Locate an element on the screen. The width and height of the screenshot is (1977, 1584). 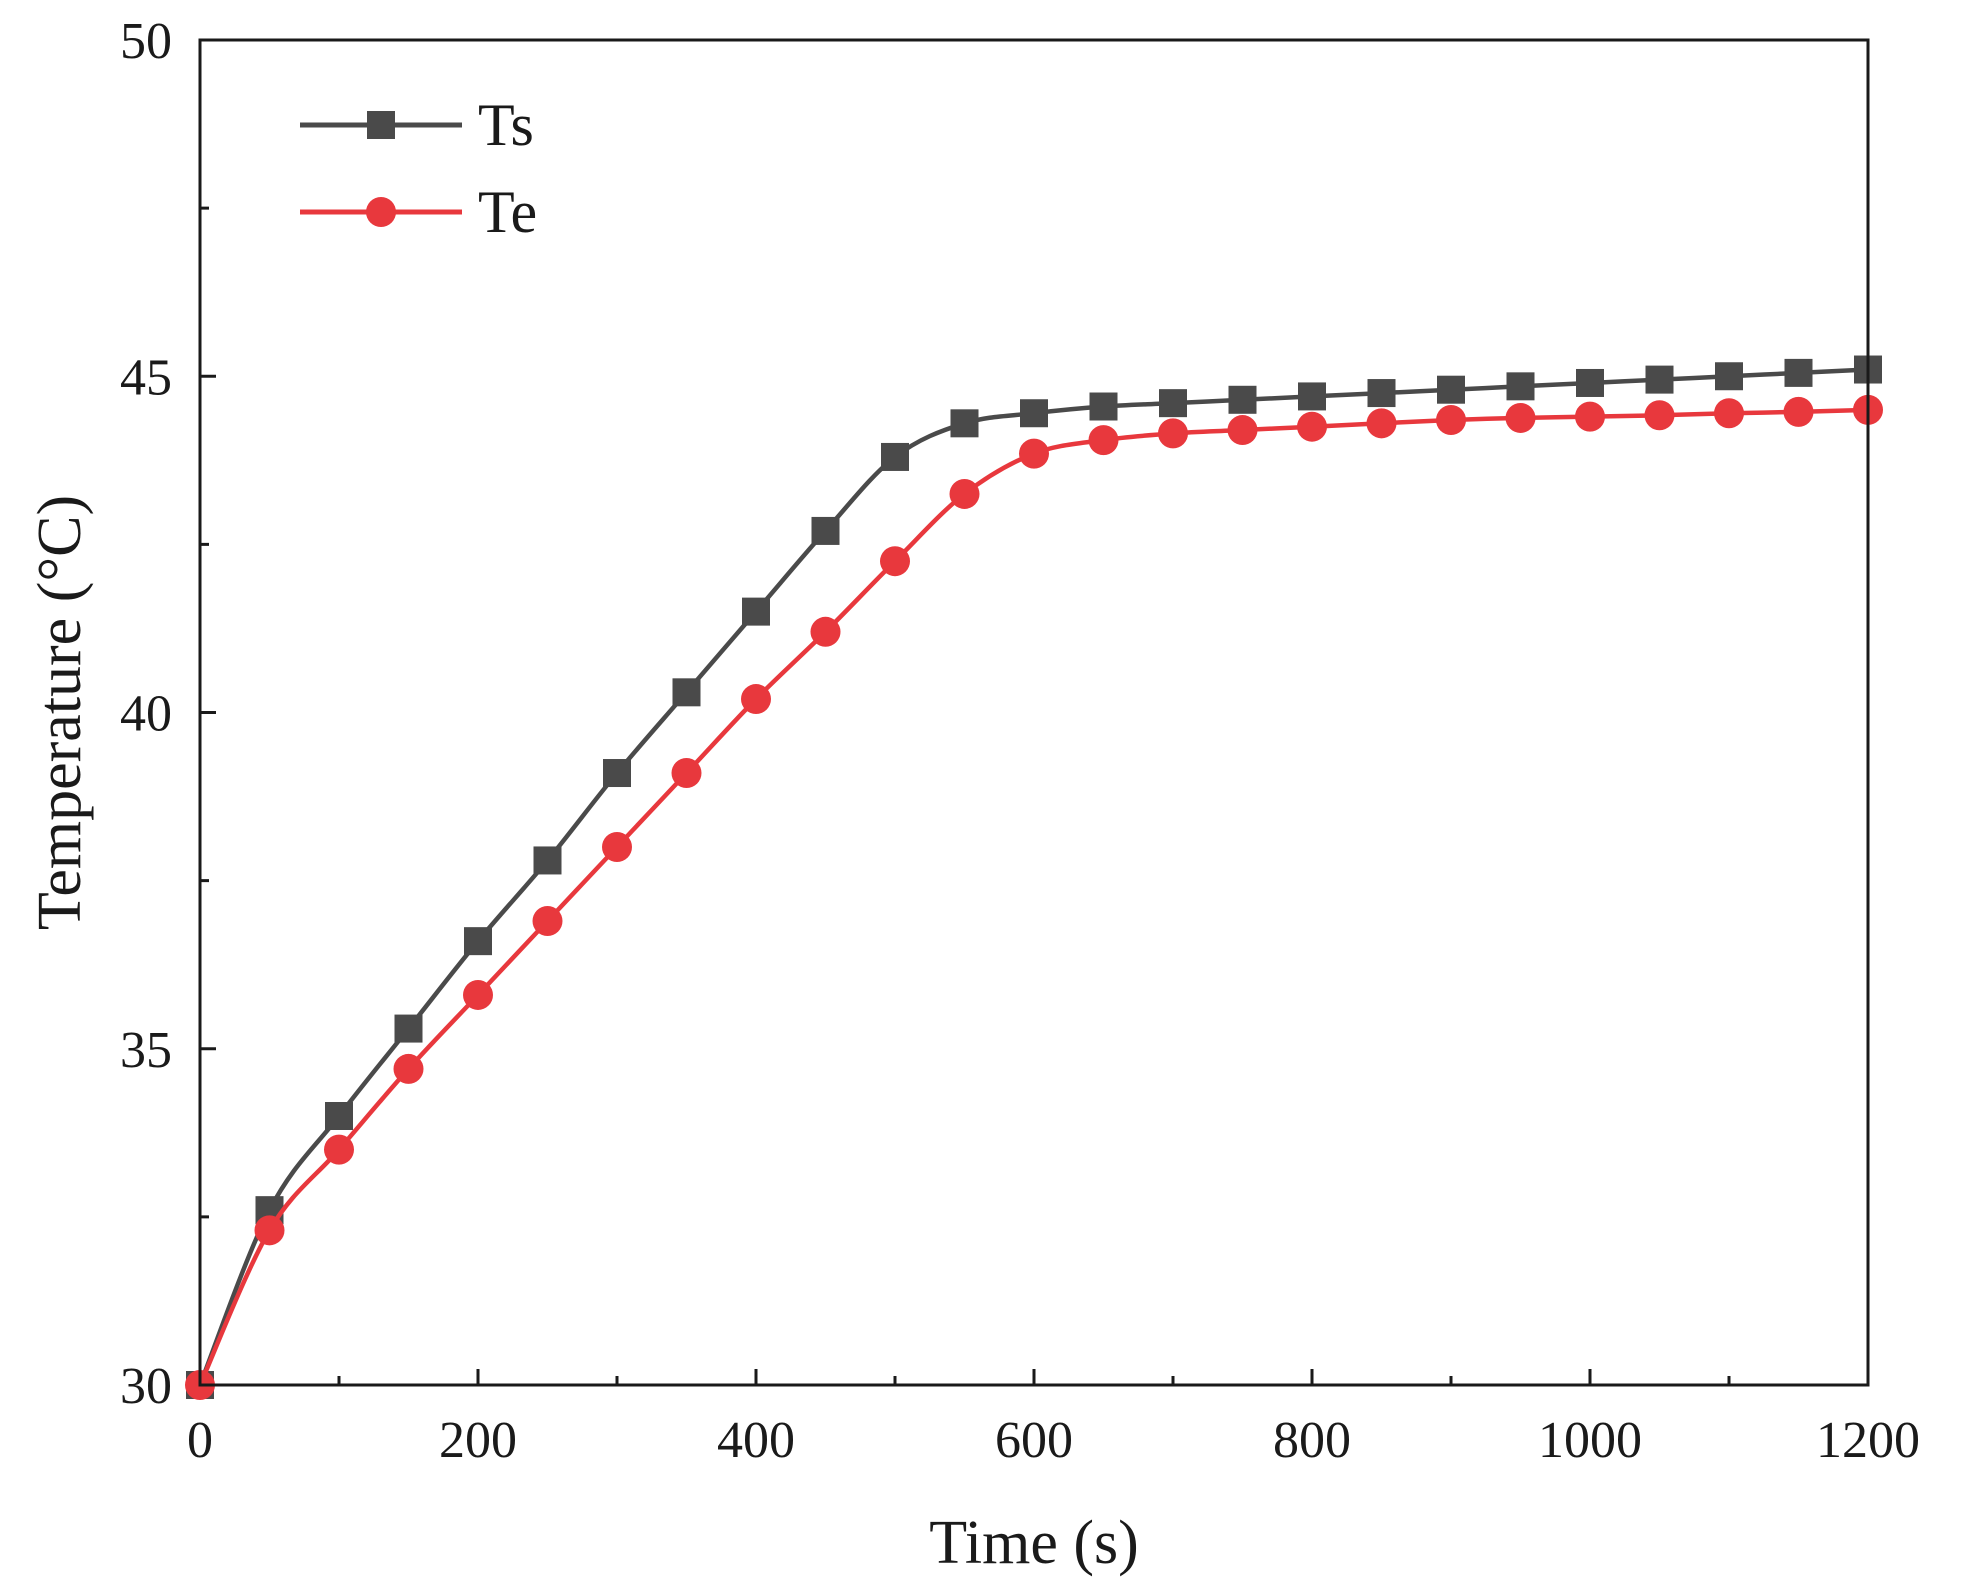
x-tick-label: 600 is located at coordinates (1034, 1440).